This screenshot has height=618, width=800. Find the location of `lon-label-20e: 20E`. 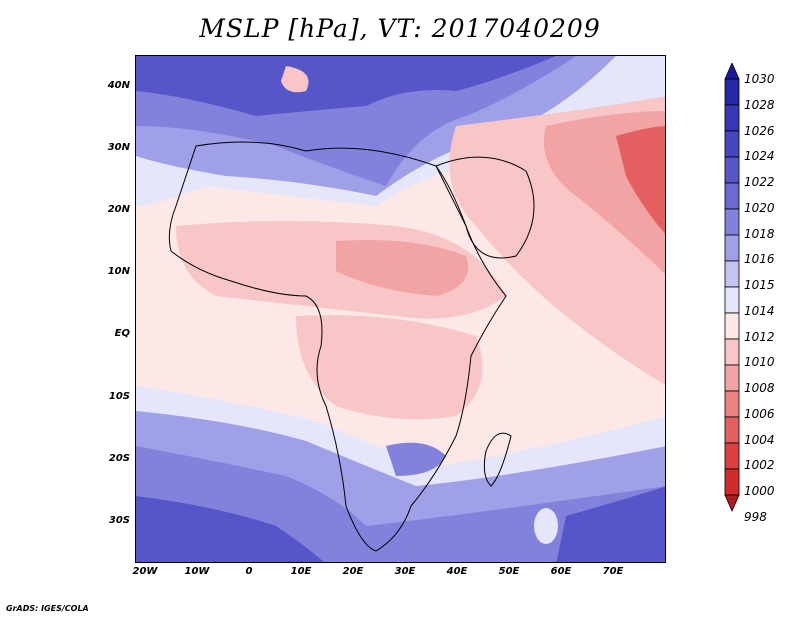

lon-label-20e: 20E is located at coordinates (353, 571).